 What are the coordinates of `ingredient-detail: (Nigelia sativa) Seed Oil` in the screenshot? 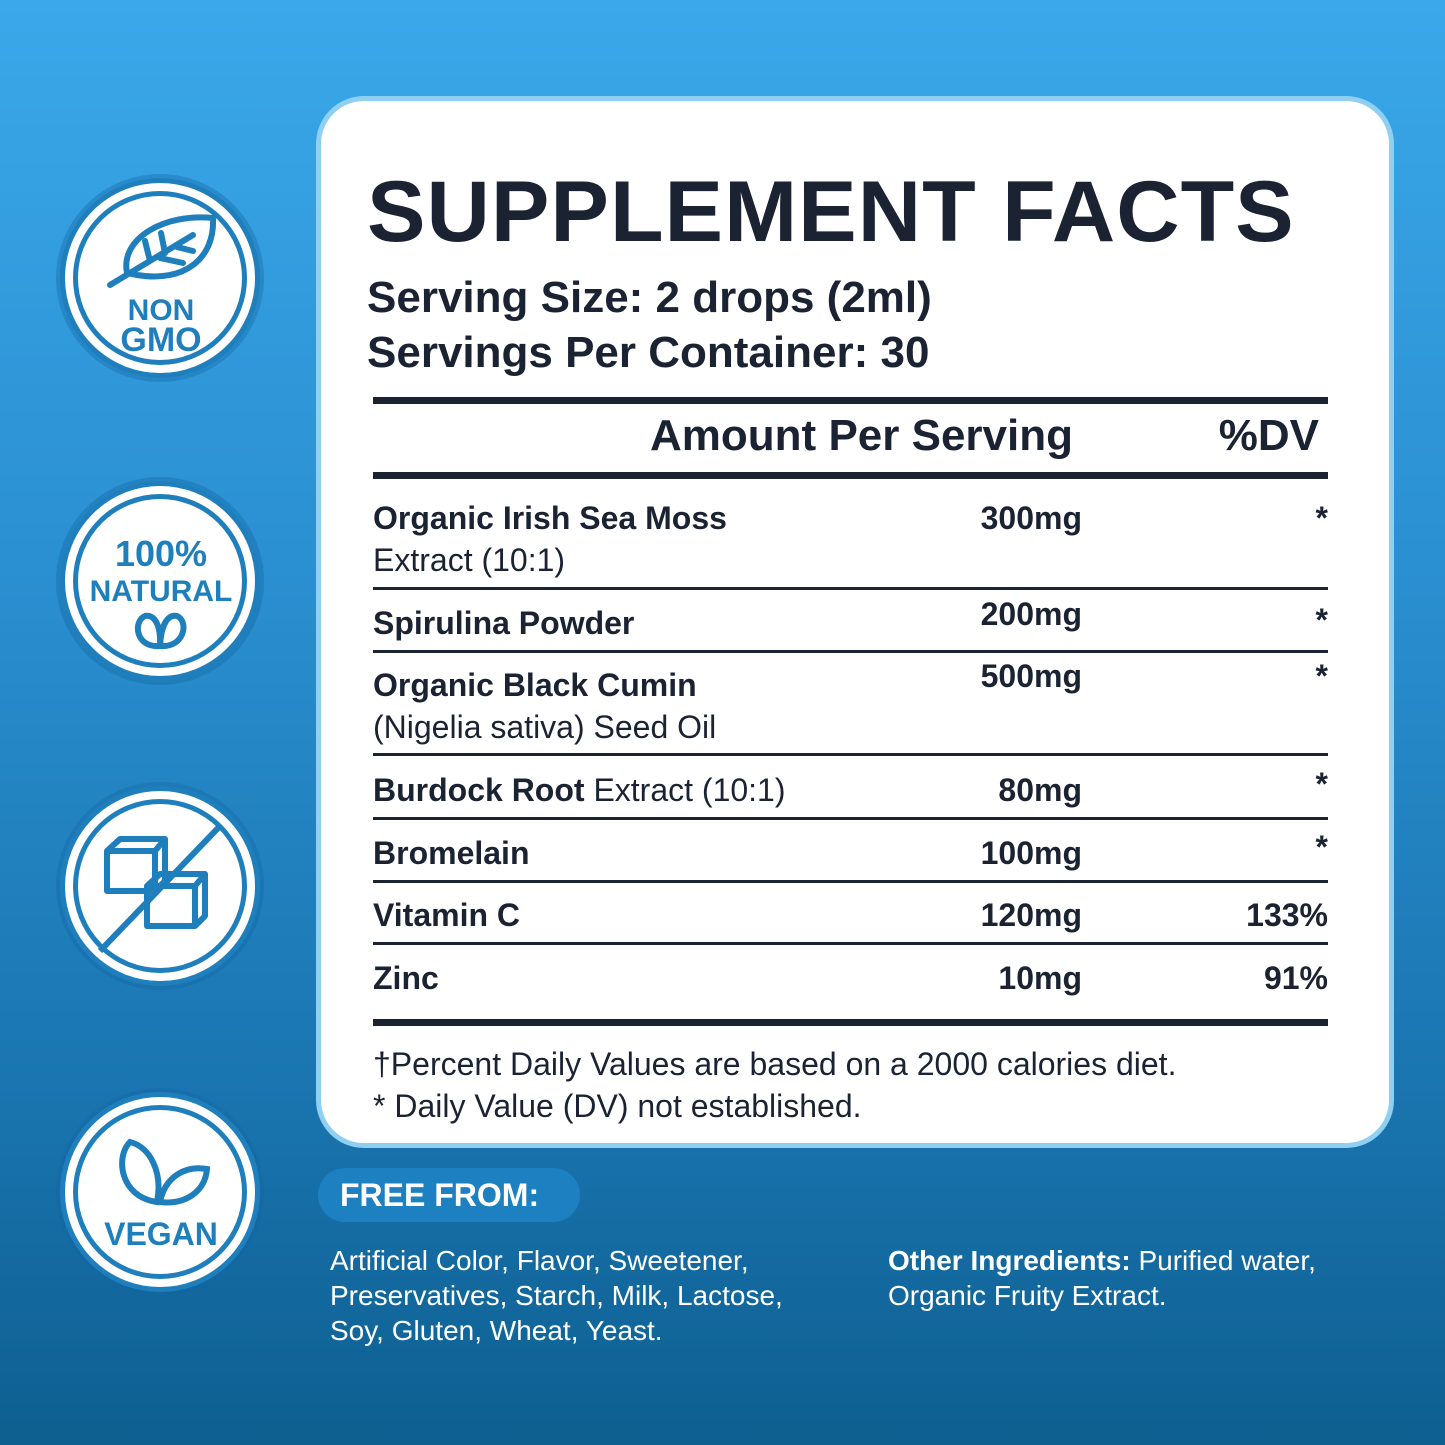 It's located at (545, 727).